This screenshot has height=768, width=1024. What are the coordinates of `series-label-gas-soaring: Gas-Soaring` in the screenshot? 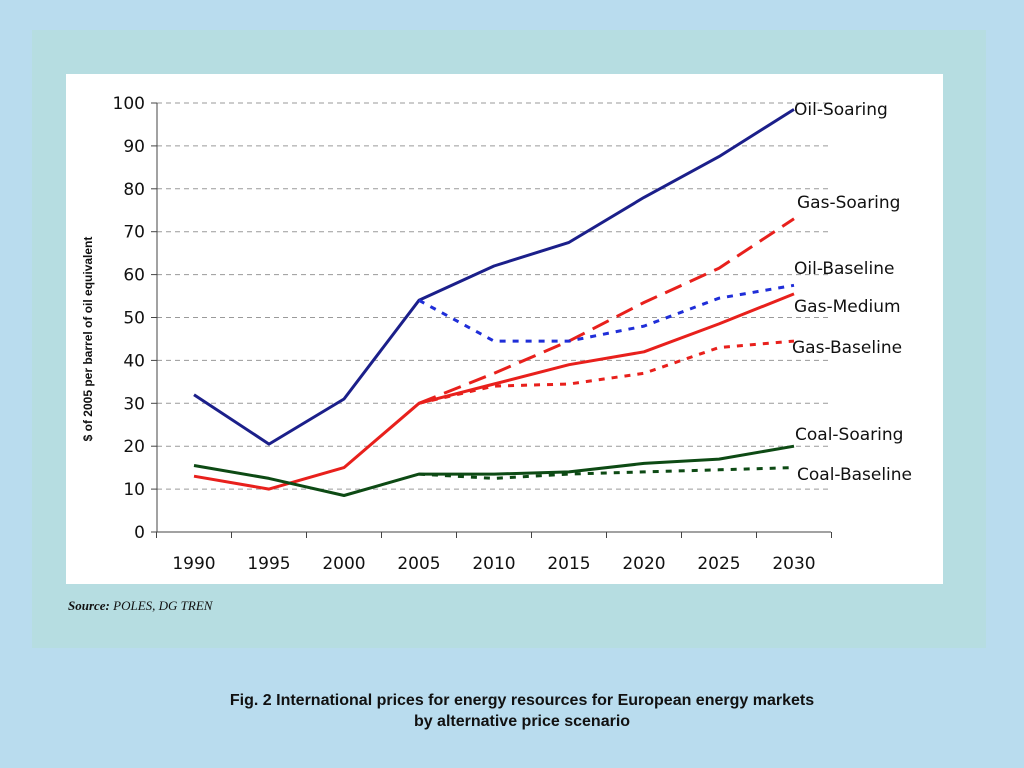 It's located at (848, 203).